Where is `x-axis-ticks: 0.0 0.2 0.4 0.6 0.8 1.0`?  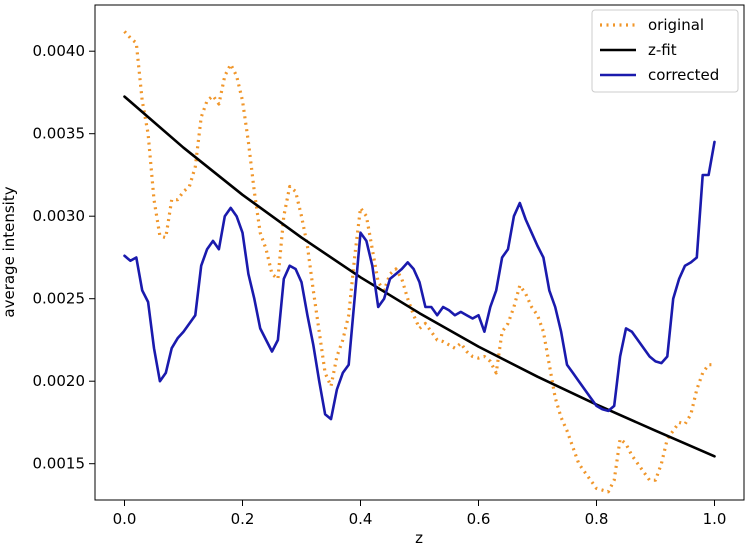 x-axis-ticks: 0.0 0.2 0.4 0.6 0.8 1.0 is located at coordinates (420, 514).